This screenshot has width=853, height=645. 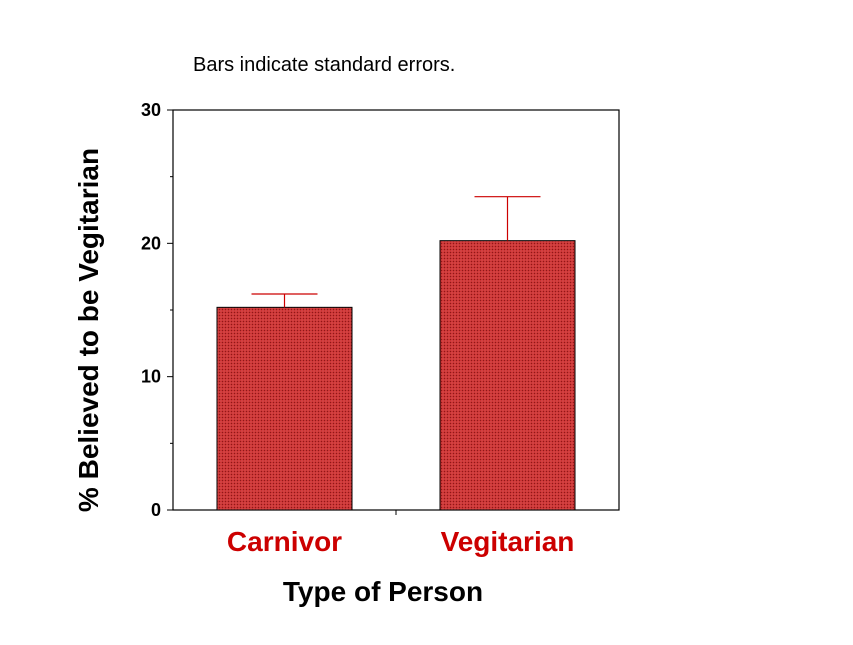 What do you see at coordinates (88, 330) in the screenshot?
I see `y-axis-label: % Believed to be Vegitarian` at bounding box center [88, 330].